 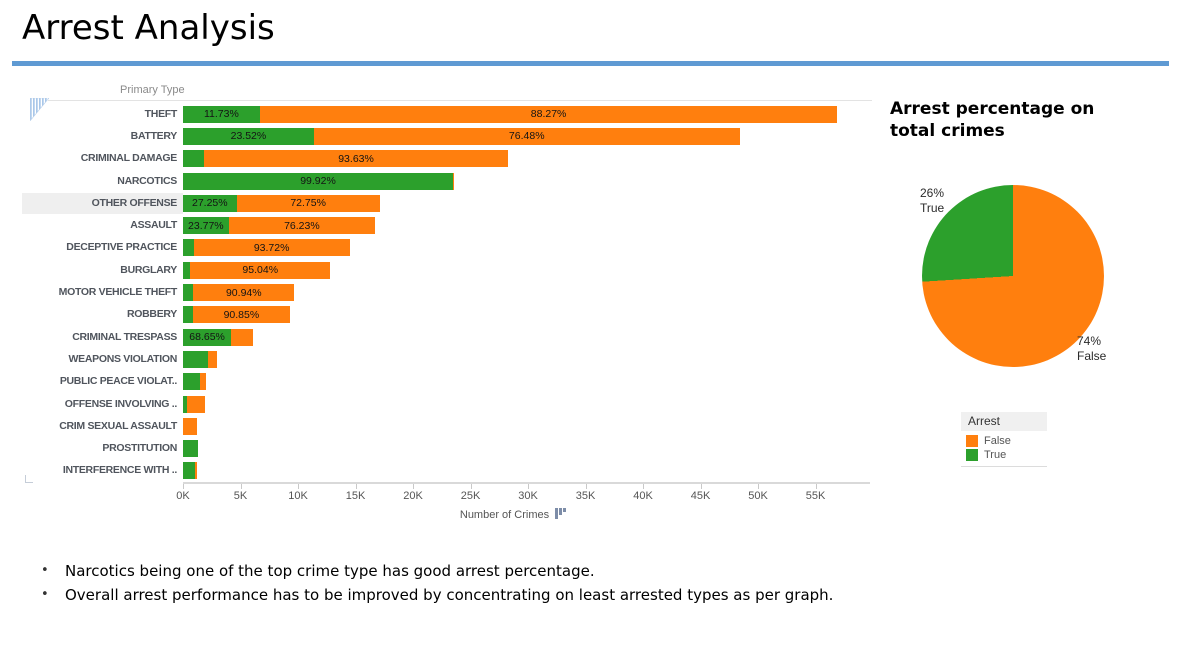 What do you see at coordinates (118, 425) in the screenshot?
I see `category-label: CRIM SEXUAL ASSAULT` at bounding box center [118, 425].